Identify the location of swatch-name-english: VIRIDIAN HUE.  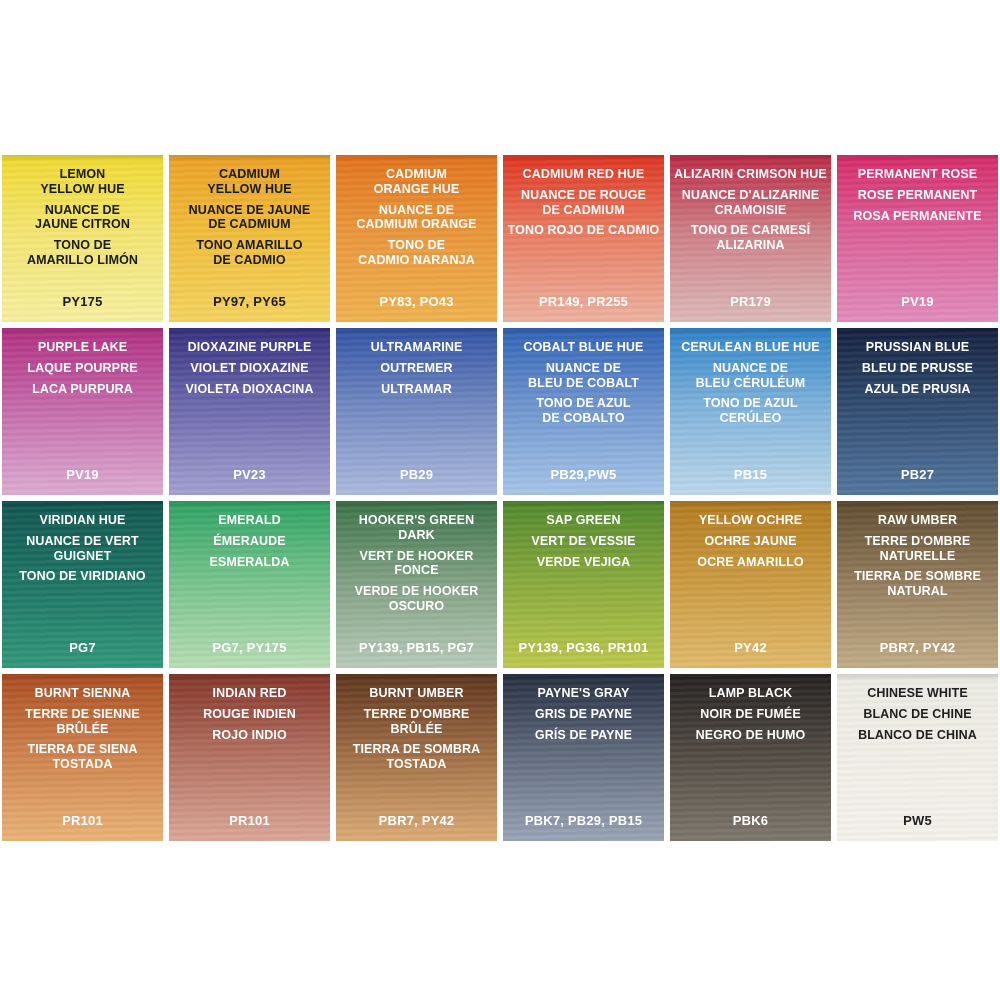
(82, 520).